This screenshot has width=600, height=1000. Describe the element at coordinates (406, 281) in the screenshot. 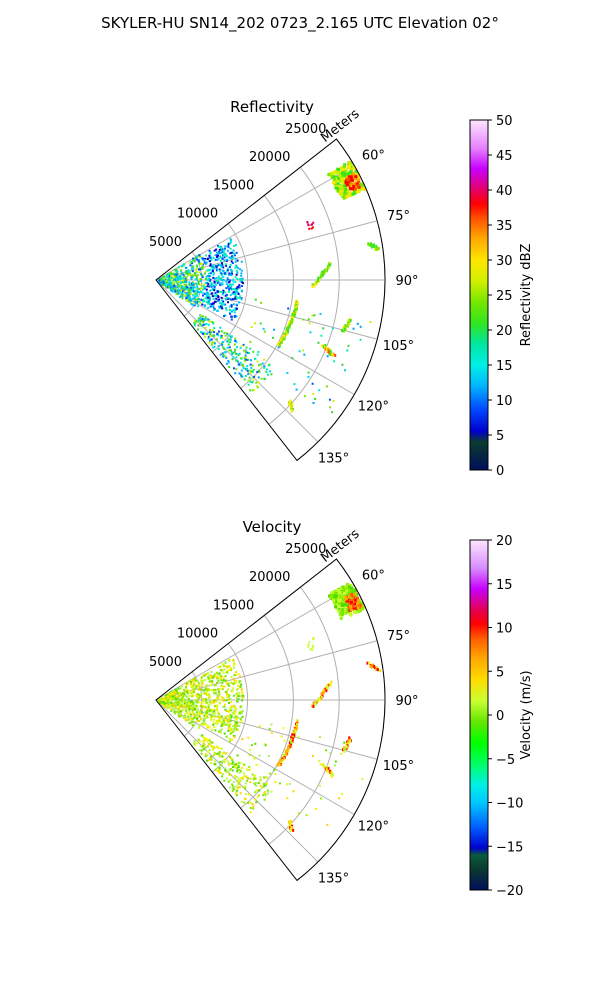

I see `azimuth-tick-label: 90°` at that location.